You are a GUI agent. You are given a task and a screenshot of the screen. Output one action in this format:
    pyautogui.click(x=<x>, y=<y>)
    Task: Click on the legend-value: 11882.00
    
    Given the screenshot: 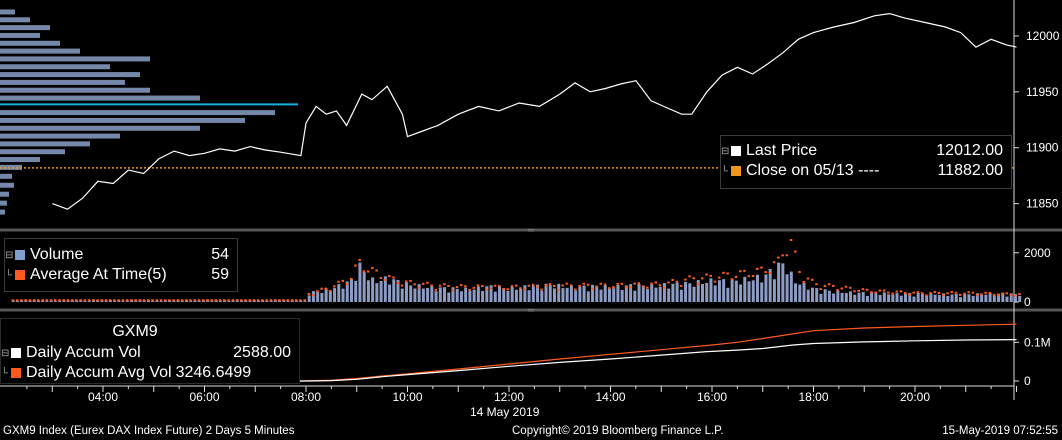 What is the action you would take?
    pyautogui.click(x=970, y=170)
    